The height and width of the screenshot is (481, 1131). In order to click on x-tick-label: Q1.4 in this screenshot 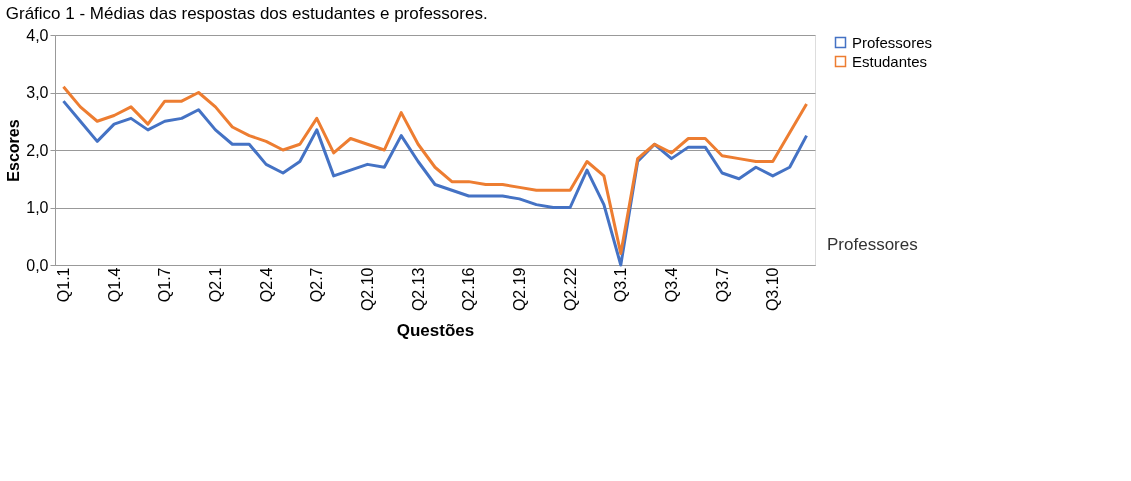, I will do `click(114, 285)`.